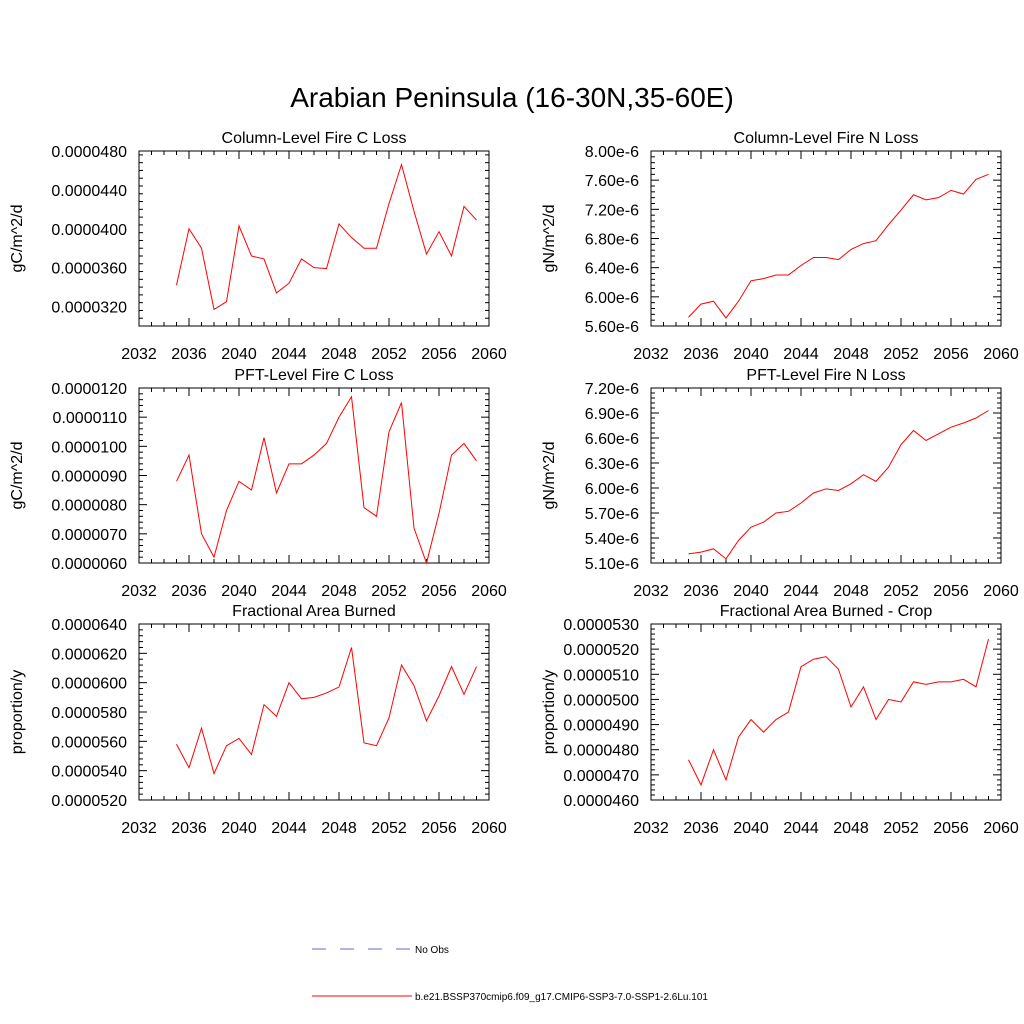 The width and height of the screenshot is (1024, 1024). I want to click on y-axis-label: proportion/y, so click(549, 712).